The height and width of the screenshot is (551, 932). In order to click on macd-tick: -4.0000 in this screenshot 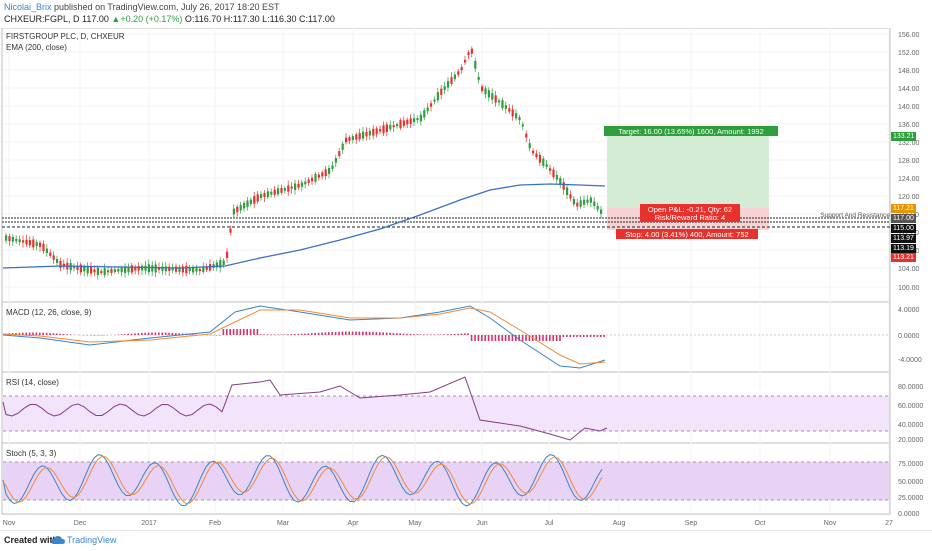, I will do `click(910, 360)`.